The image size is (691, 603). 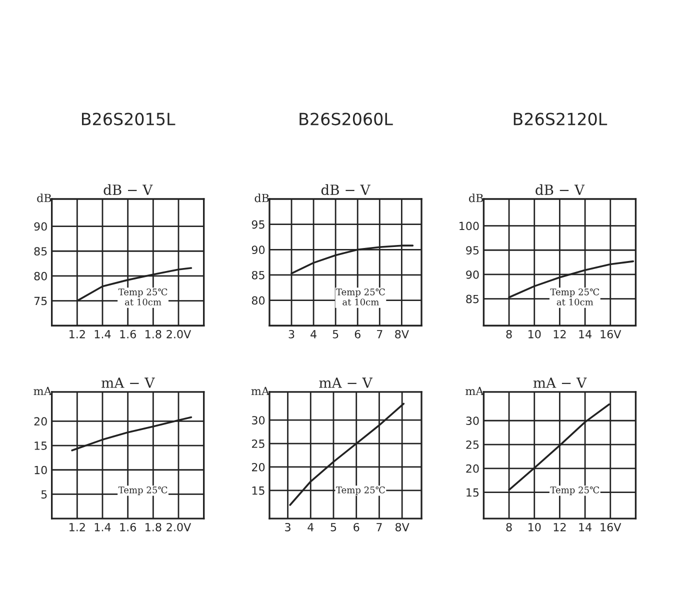 What do you see at coordinates (44, 494) in the screenshot?
I see `y-tick-label: 5` at bounding box center [44, 494].